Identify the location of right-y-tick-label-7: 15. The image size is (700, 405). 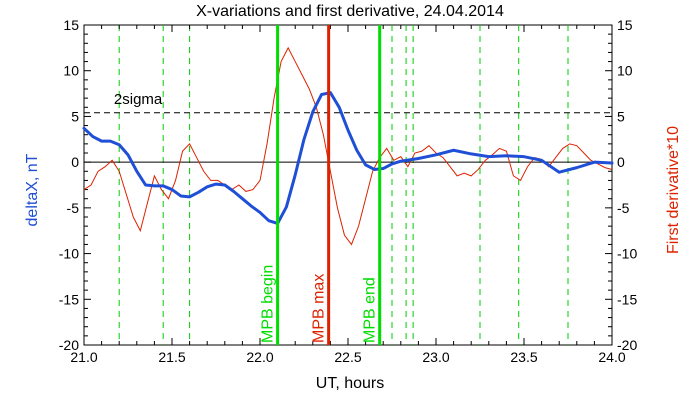
(625, 25).